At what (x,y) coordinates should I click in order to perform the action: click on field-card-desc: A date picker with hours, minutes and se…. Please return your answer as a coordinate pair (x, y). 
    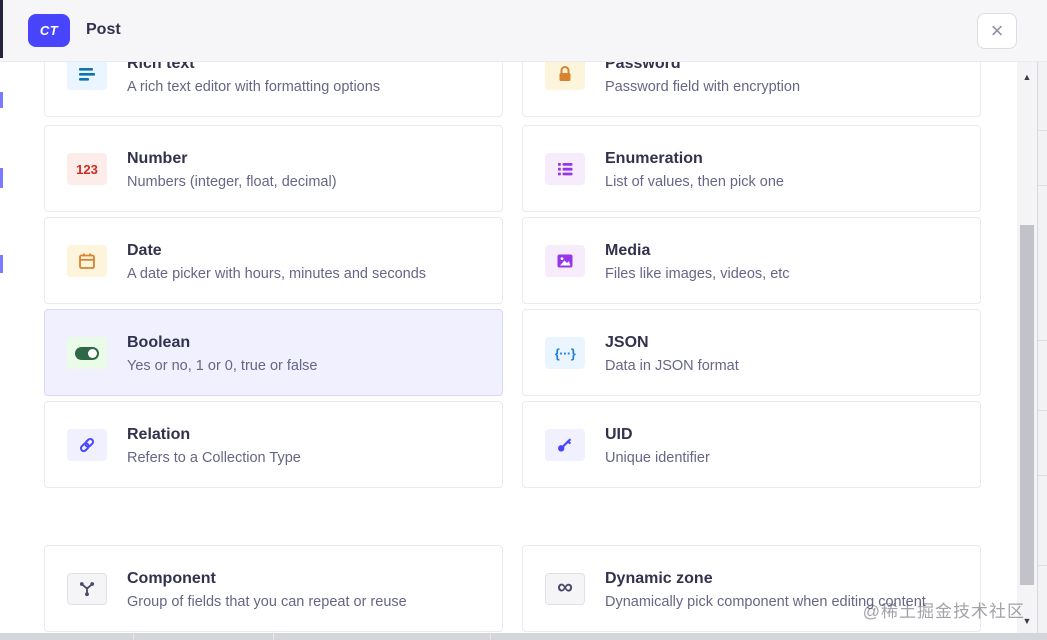
    Looking at the image, I should click on (277, 274).